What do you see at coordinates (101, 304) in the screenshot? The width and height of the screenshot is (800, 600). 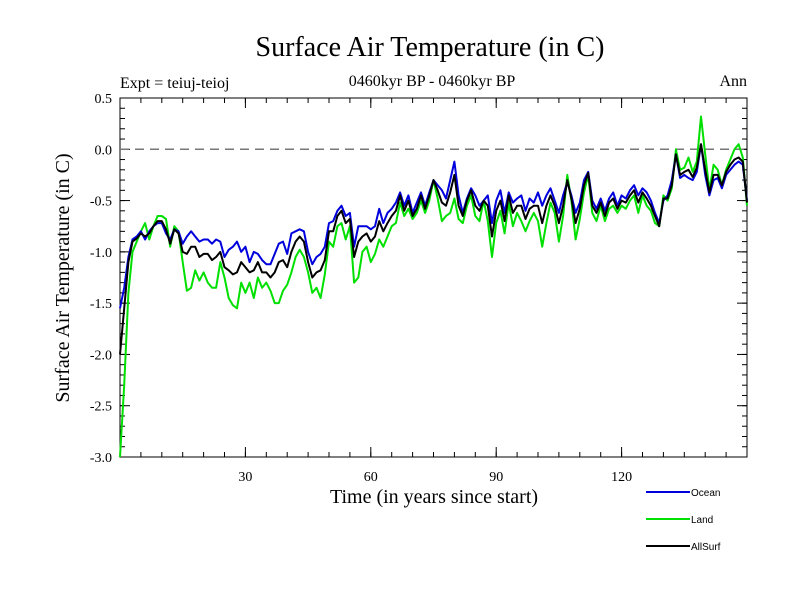 I see `y-tick-label: -1.5` at bounding box center [101, 304].